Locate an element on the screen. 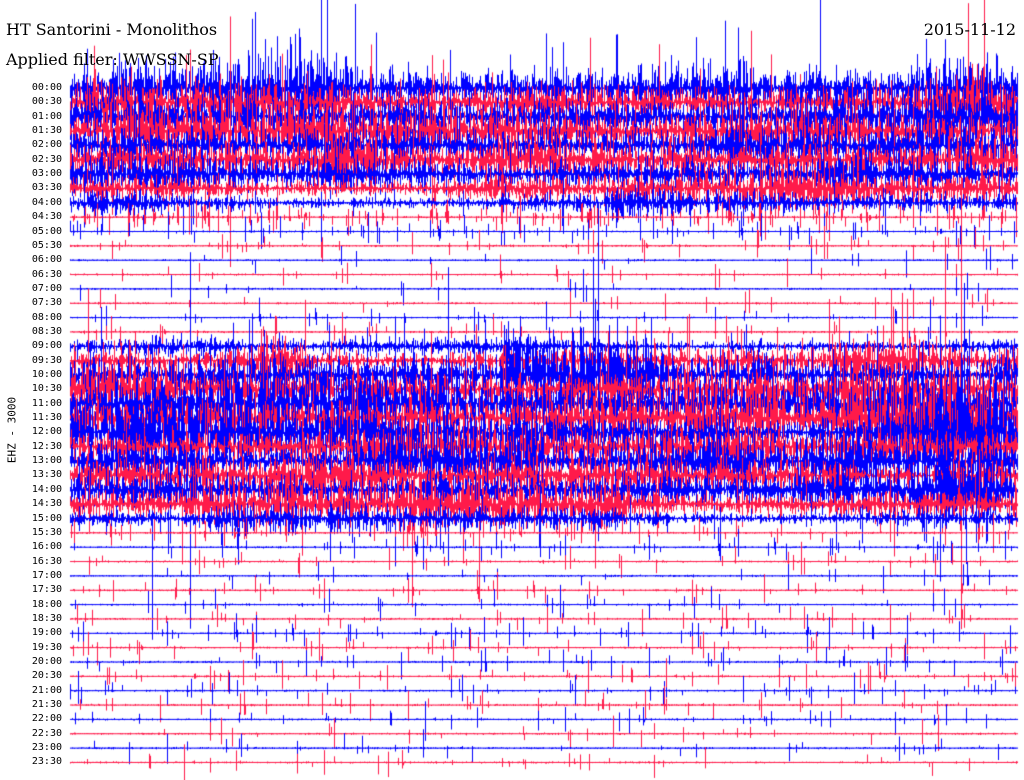 The image size is (1024, 780). time-label: 02:00 is located at coordinates (46, 145).